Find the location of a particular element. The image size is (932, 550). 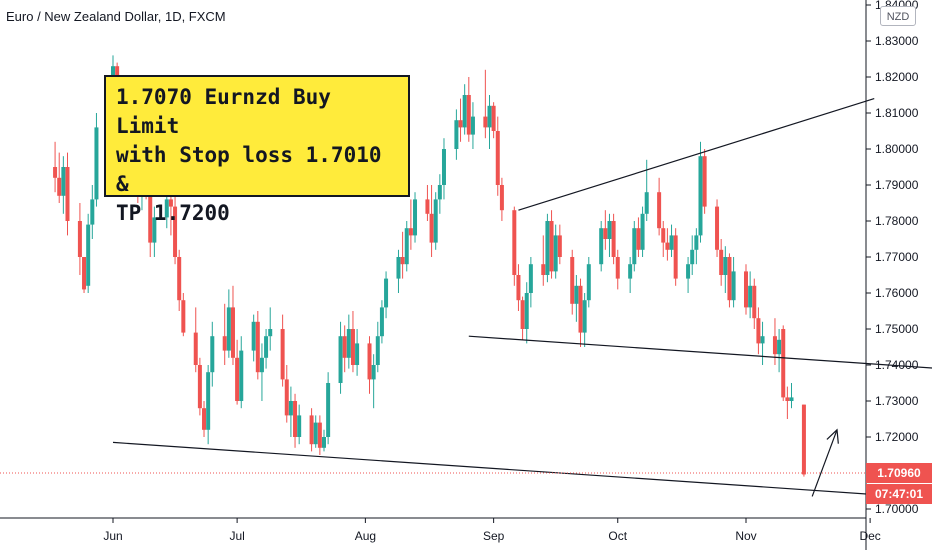

price-tick-label: 1.76000 is located at coordinates (897, 293).